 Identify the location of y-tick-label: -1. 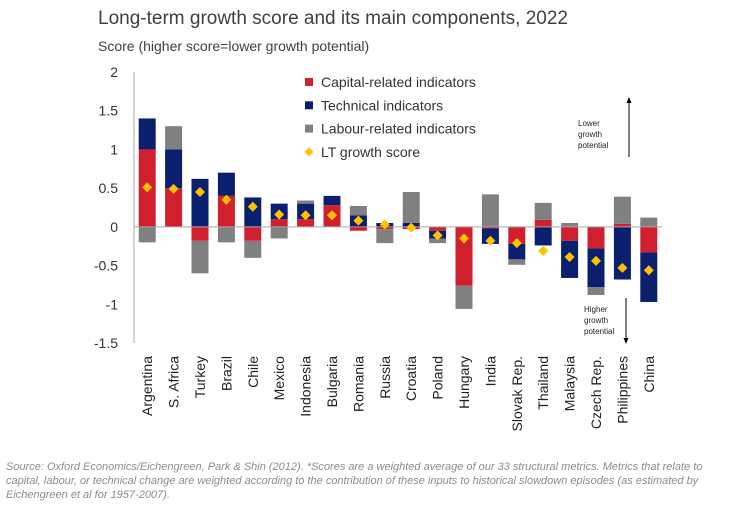
(112, 304).